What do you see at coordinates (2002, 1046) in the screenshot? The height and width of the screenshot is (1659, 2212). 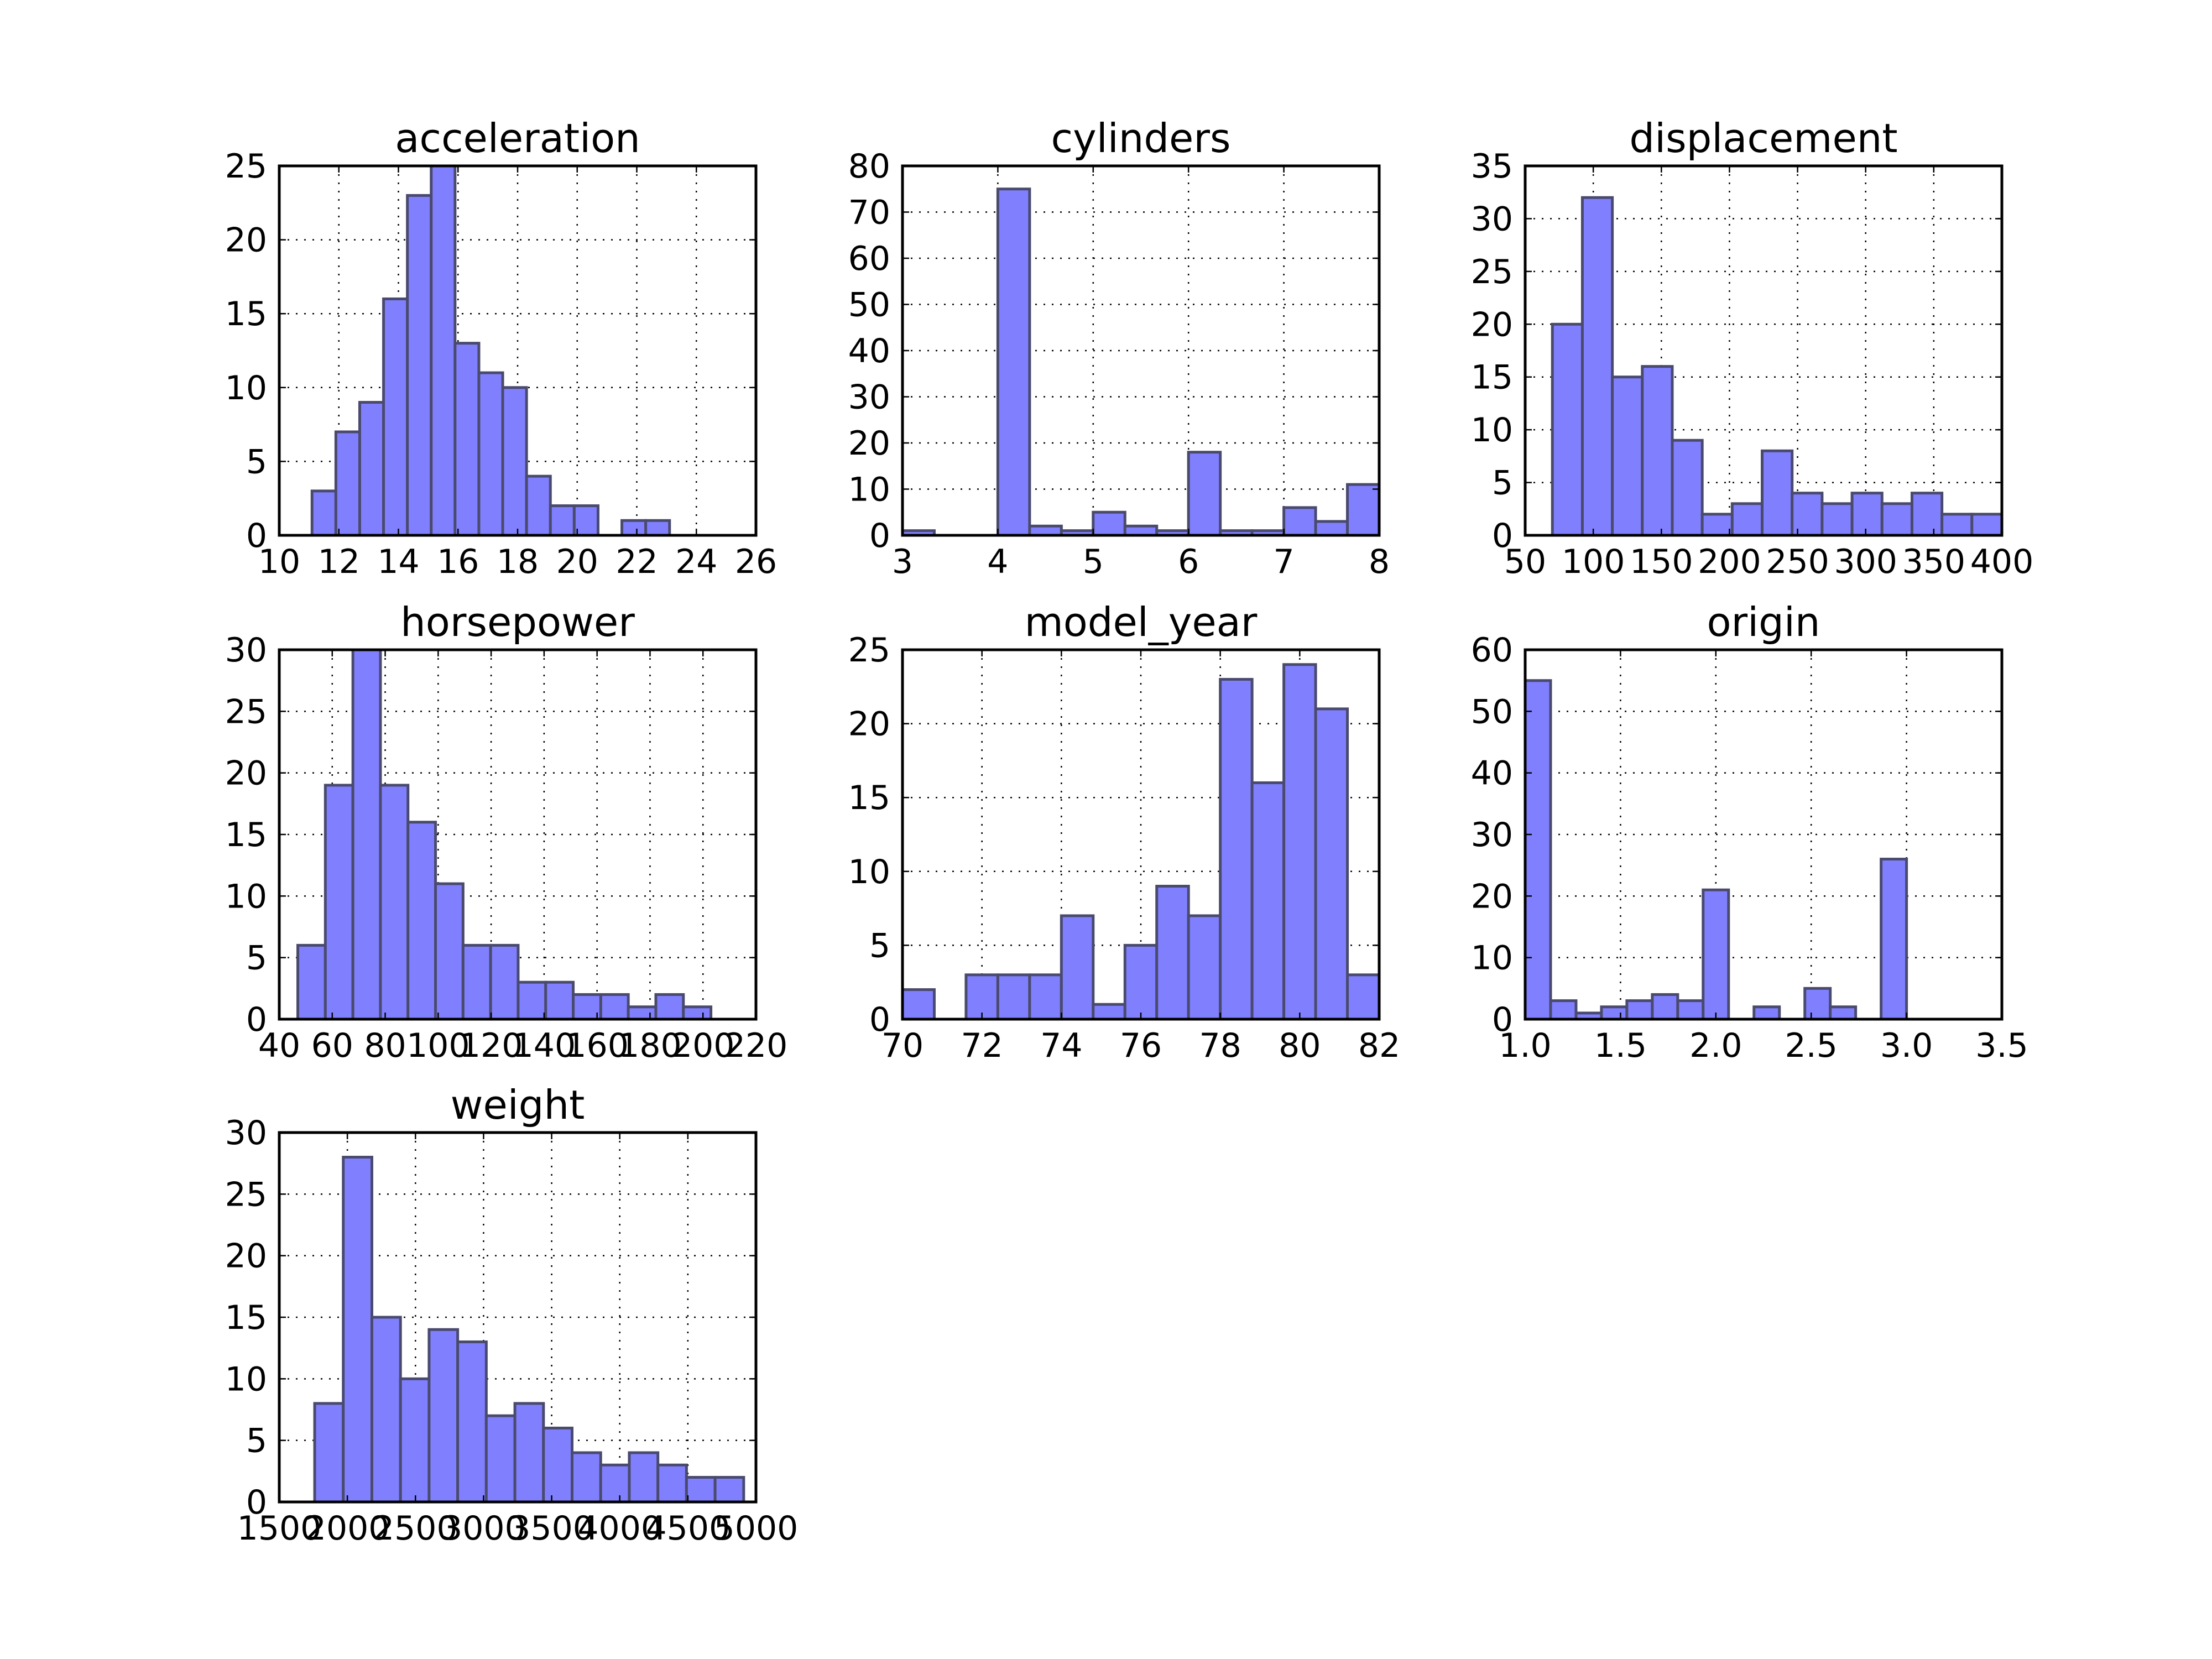 I see `x-tick-label: 3.5` at bounding box center [2002, 1046].